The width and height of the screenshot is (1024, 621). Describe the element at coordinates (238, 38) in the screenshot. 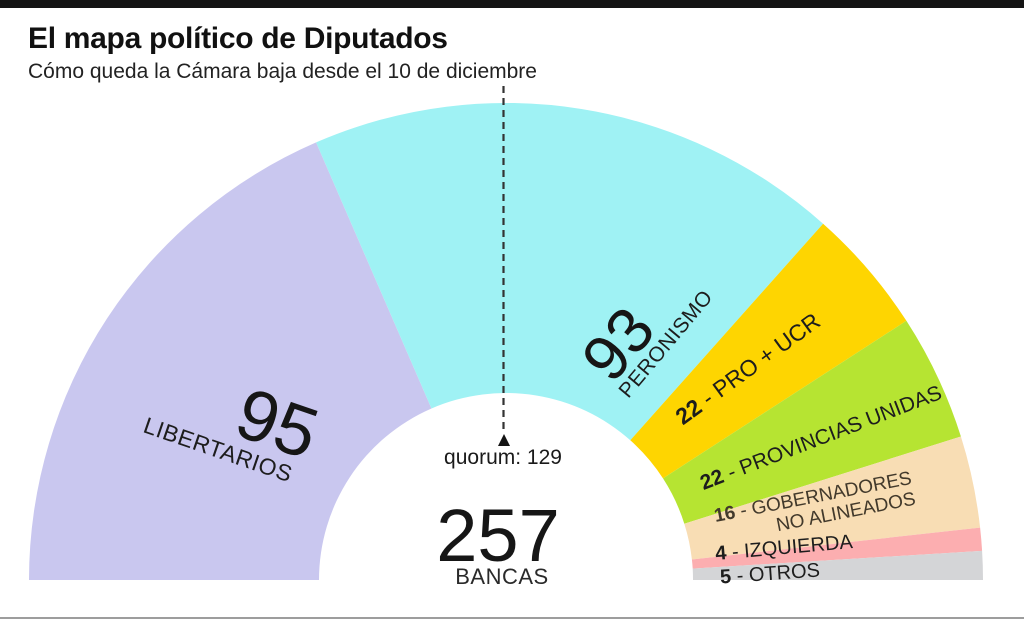

I see `page-title: El mapa político de Diputados` at that location.